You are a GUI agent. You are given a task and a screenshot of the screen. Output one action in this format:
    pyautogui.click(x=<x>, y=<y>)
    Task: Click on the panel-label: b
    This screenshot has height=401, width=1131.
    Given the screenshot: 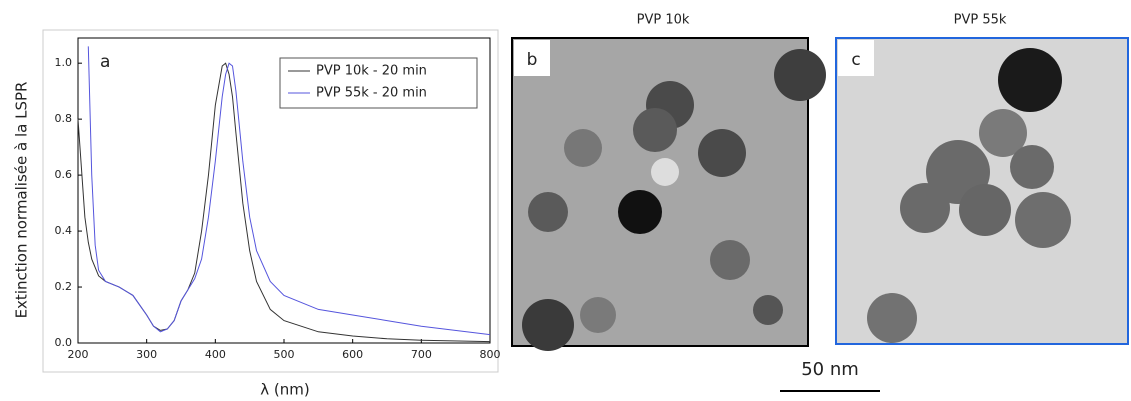 What is the action you would take?
    pyautogui.click(x=532, y=60)
    